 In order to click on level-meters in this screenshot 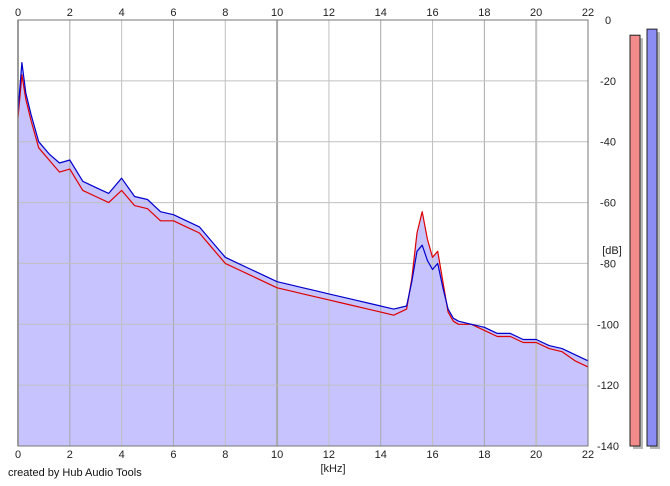, I will do `click(644, 238)`.